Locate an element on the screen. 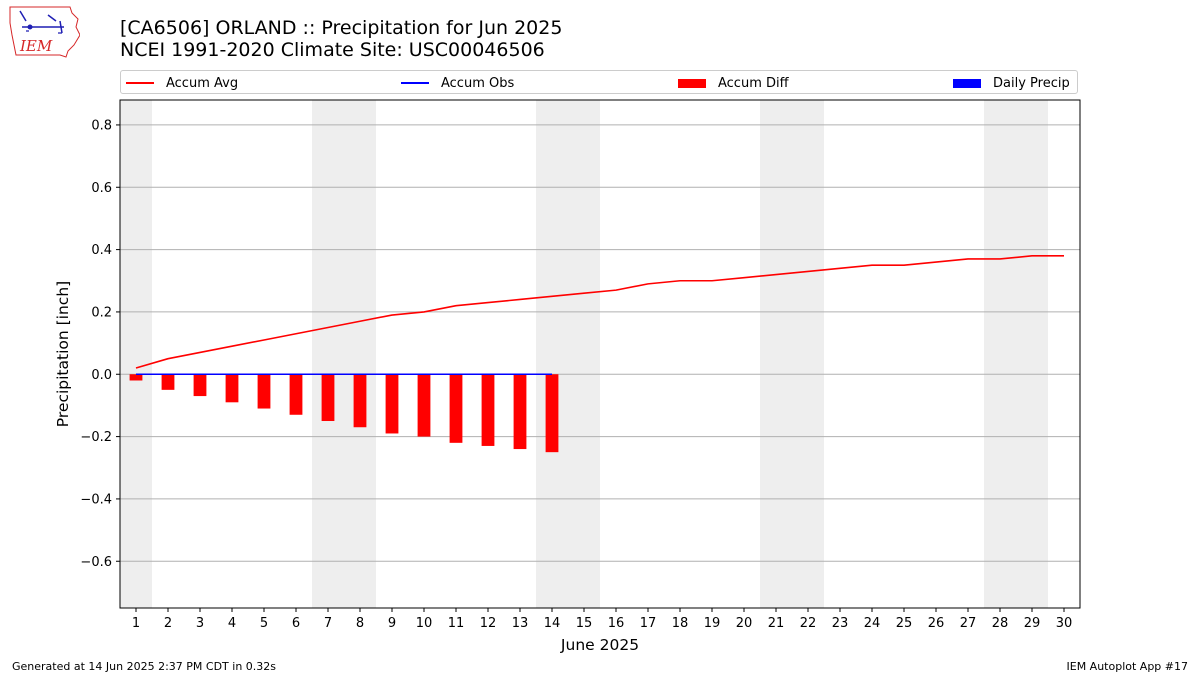  x-tick-label: 22 is located at coordinates (808, 623).